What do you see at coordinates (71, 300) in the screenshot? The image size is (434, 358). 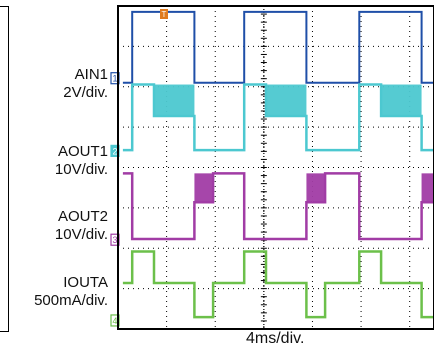 I see `iouta-scale: 500mA/div.` at bounding box center [71, 300].